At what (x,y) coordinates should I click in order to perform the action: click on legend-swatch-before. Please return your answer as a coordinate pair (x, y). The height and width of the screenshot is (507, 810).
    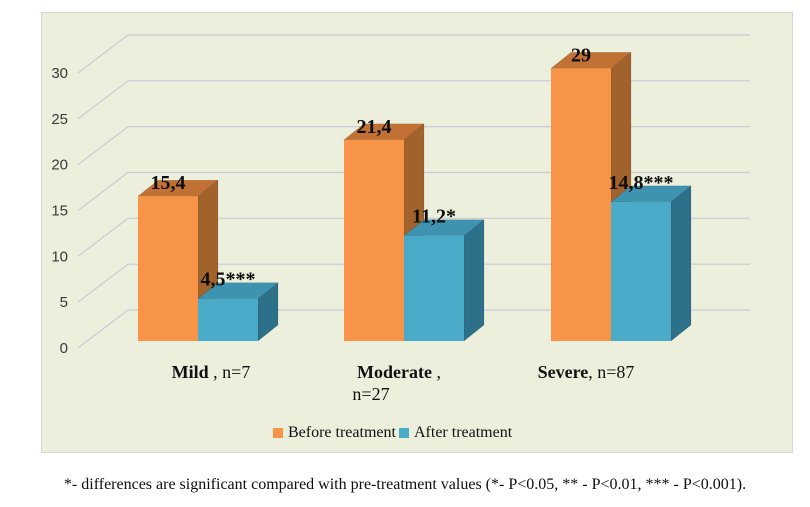
    Looking at the image, I should click on (278, 433).